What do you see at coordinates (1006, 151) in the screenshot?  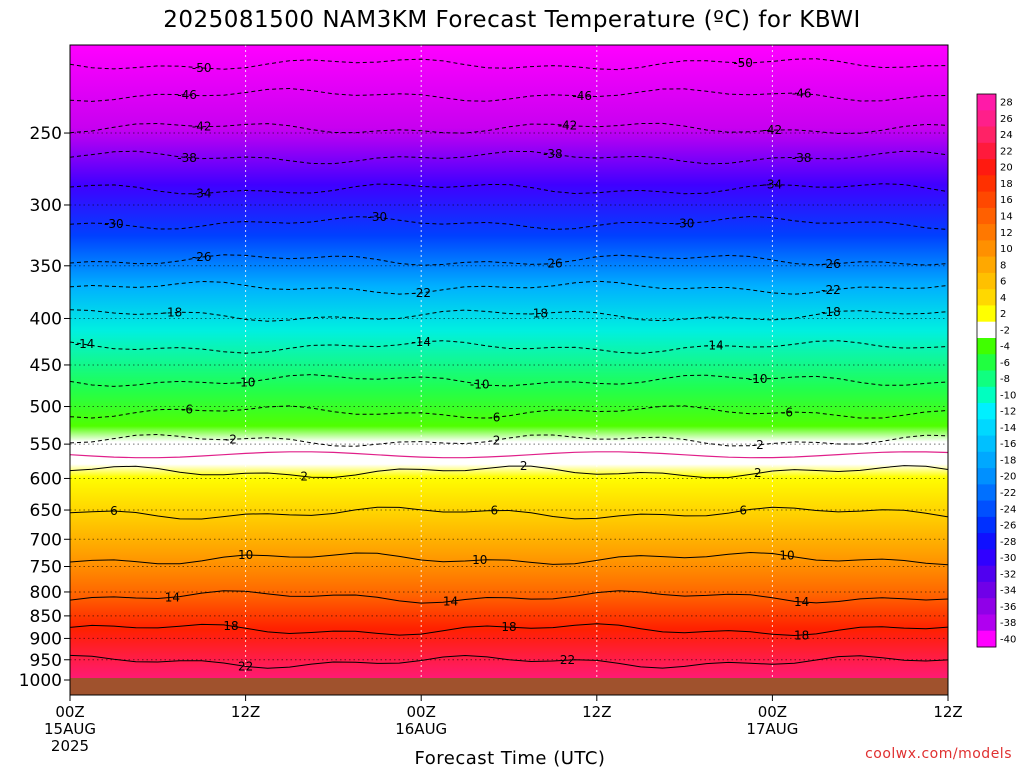 I see `colorbar-label: 22` at bounding box center [1006, 151].